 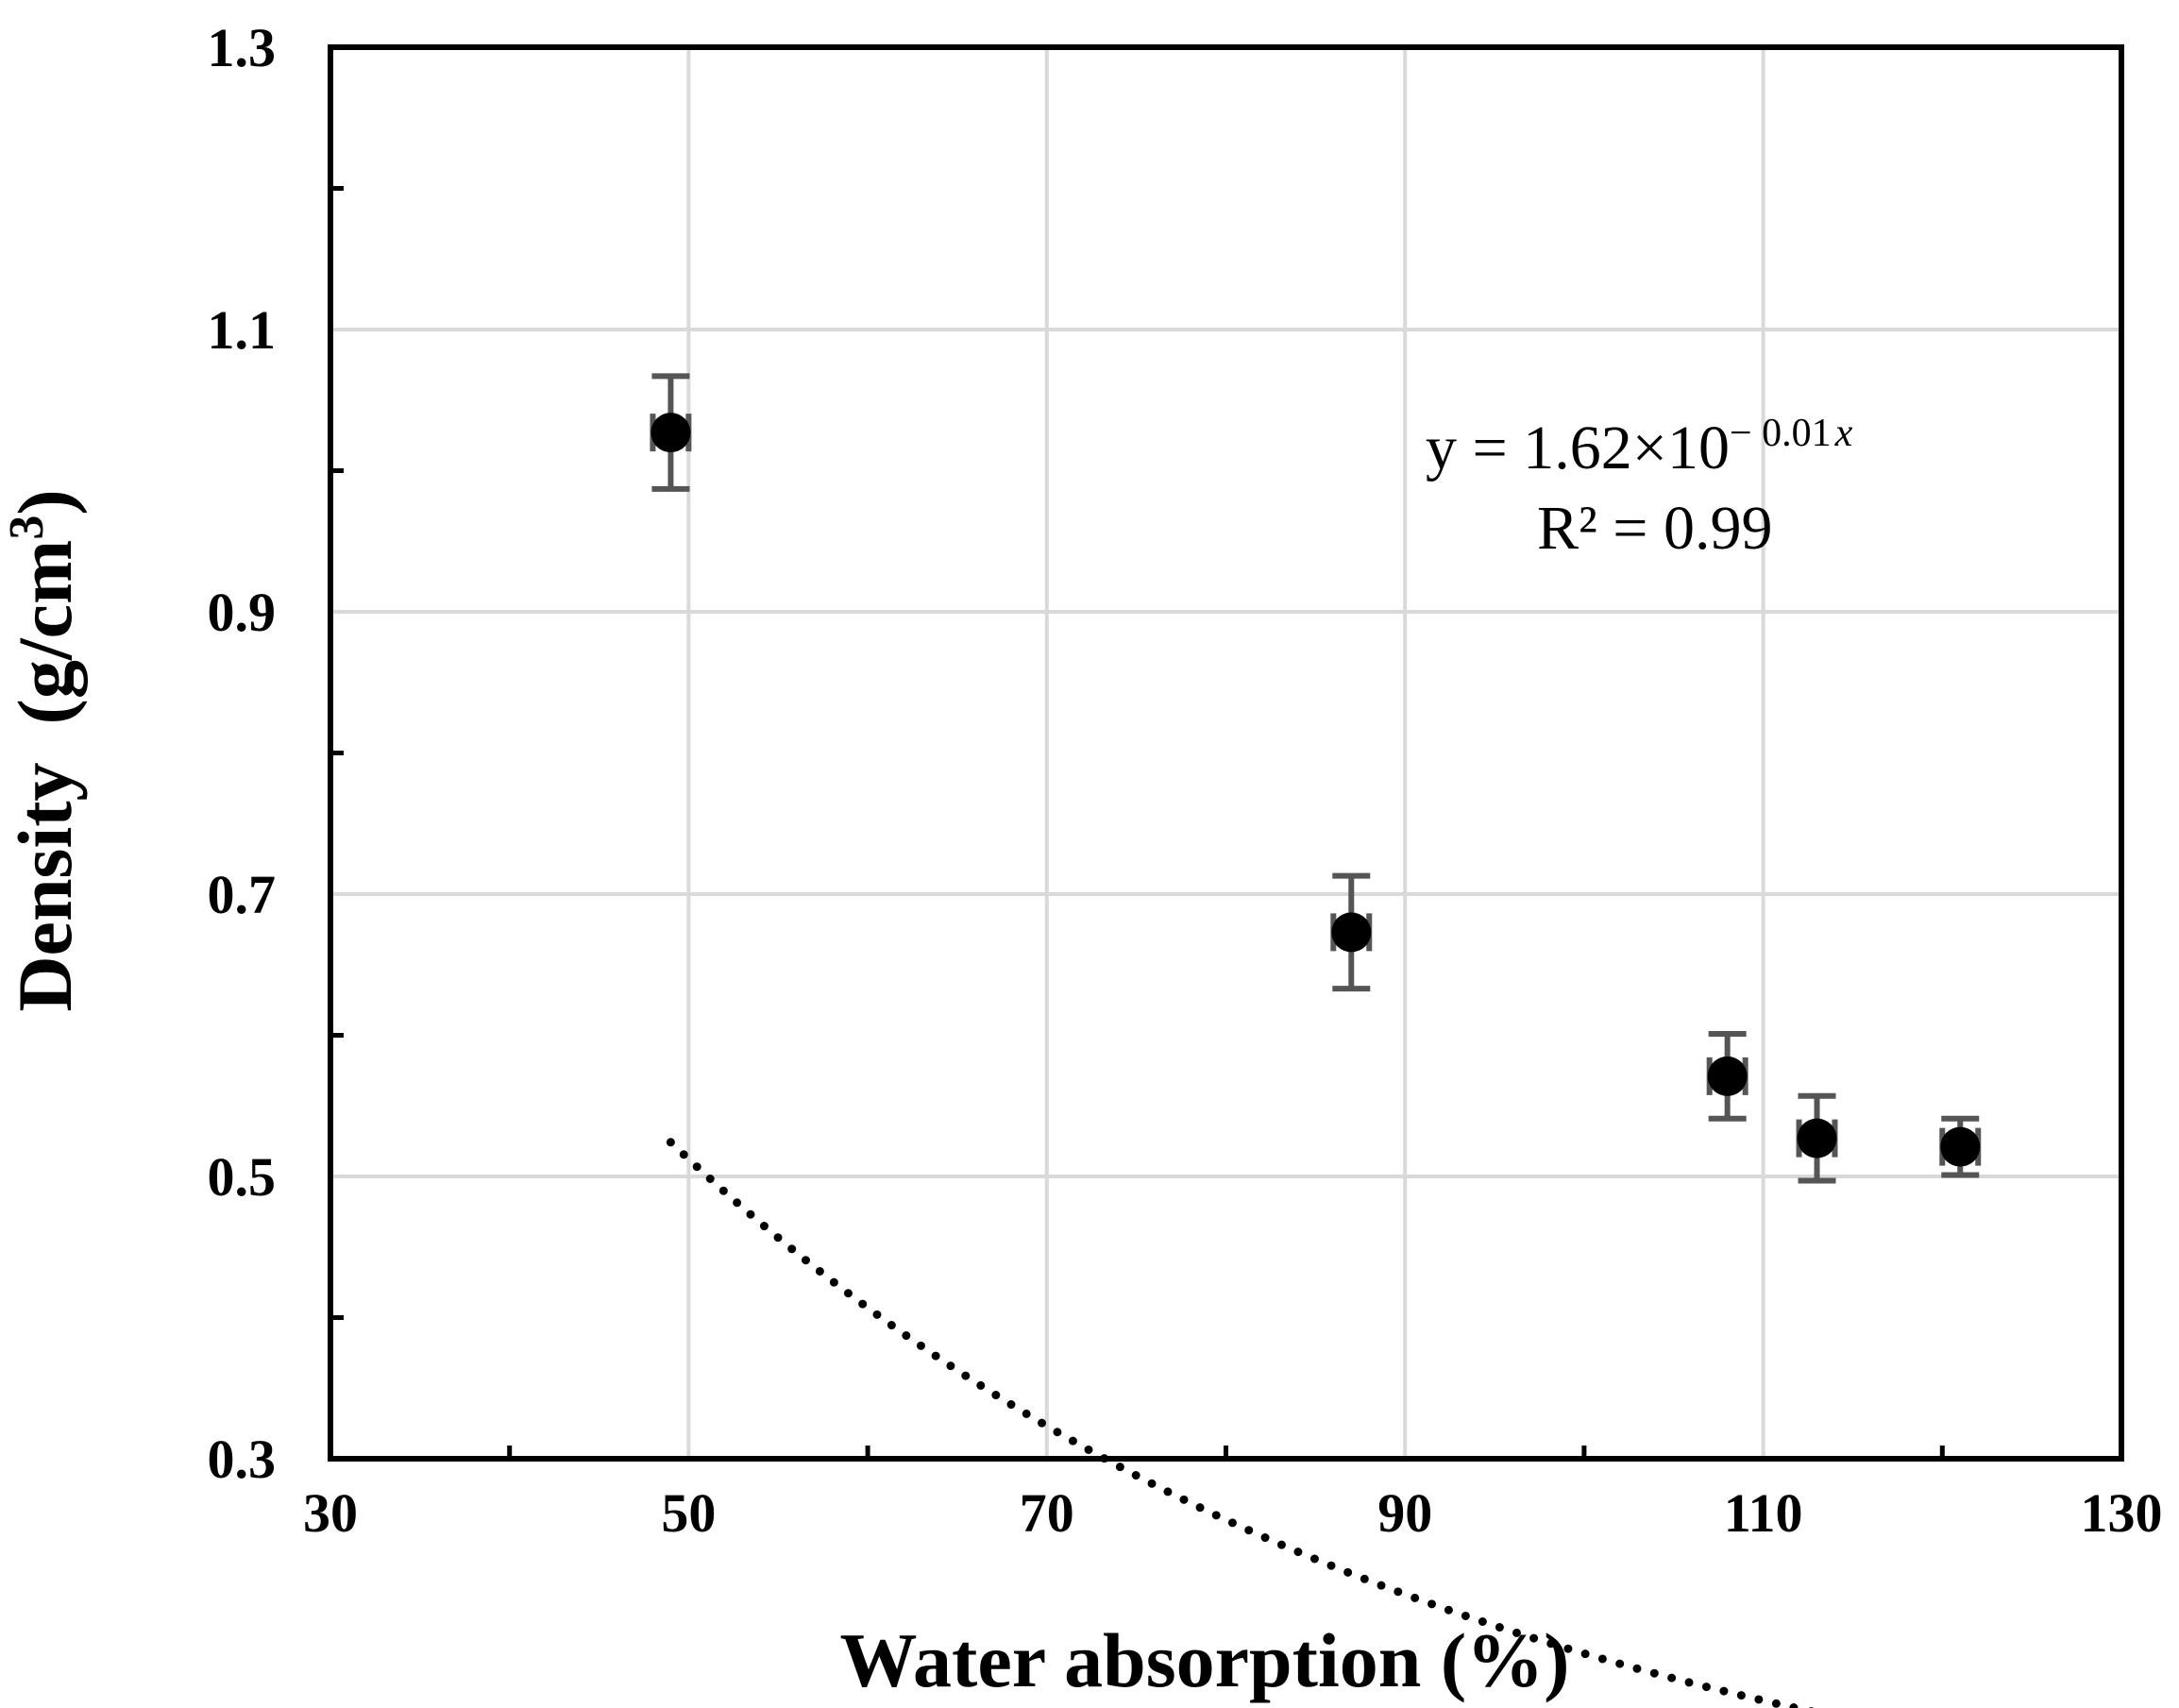 What do you see at coordinates (45, 502) in the screenshot?
I see `y-axis-title-unit-close: )` at bounding box center [45, 502].